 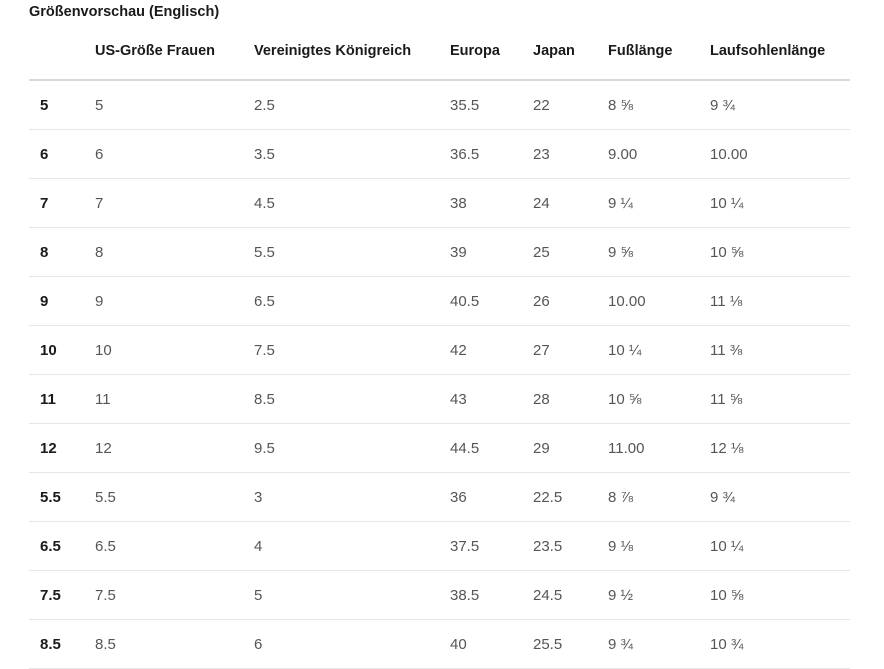 I want to click on cell-outsole-length: 10.00, so click(x=780, y=154).